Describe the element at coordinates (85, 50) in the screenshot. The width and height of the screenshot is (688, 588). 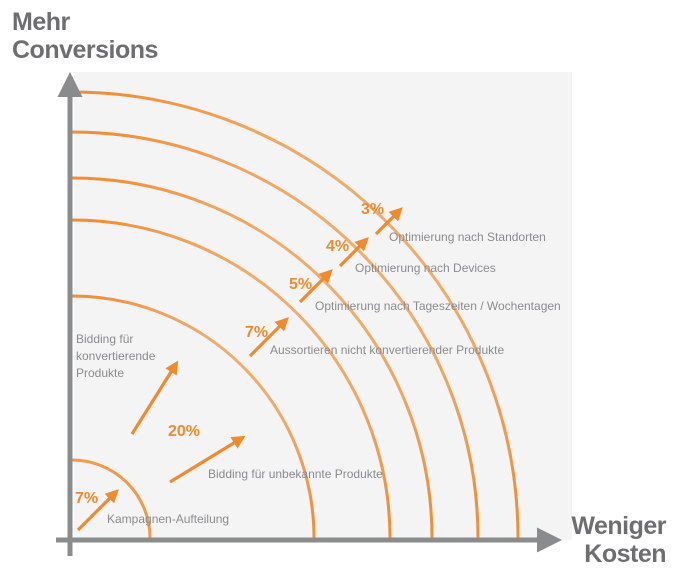
I see `y-axis-title-line2: Conversions` at that location.